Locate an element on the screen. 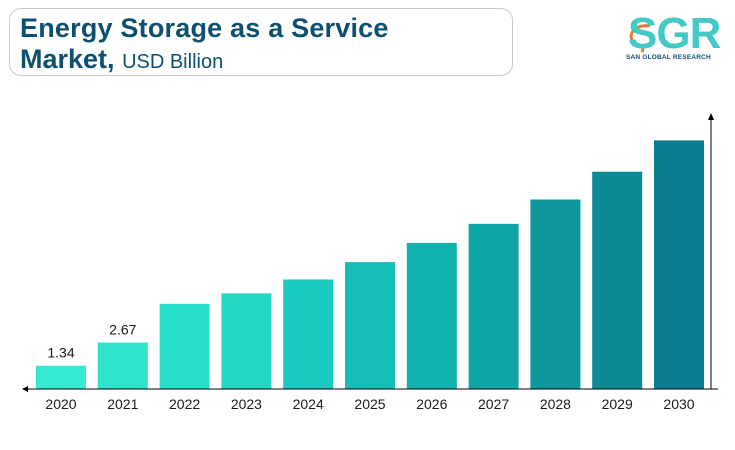  bar-2025 is located at coordinates (370, 325).